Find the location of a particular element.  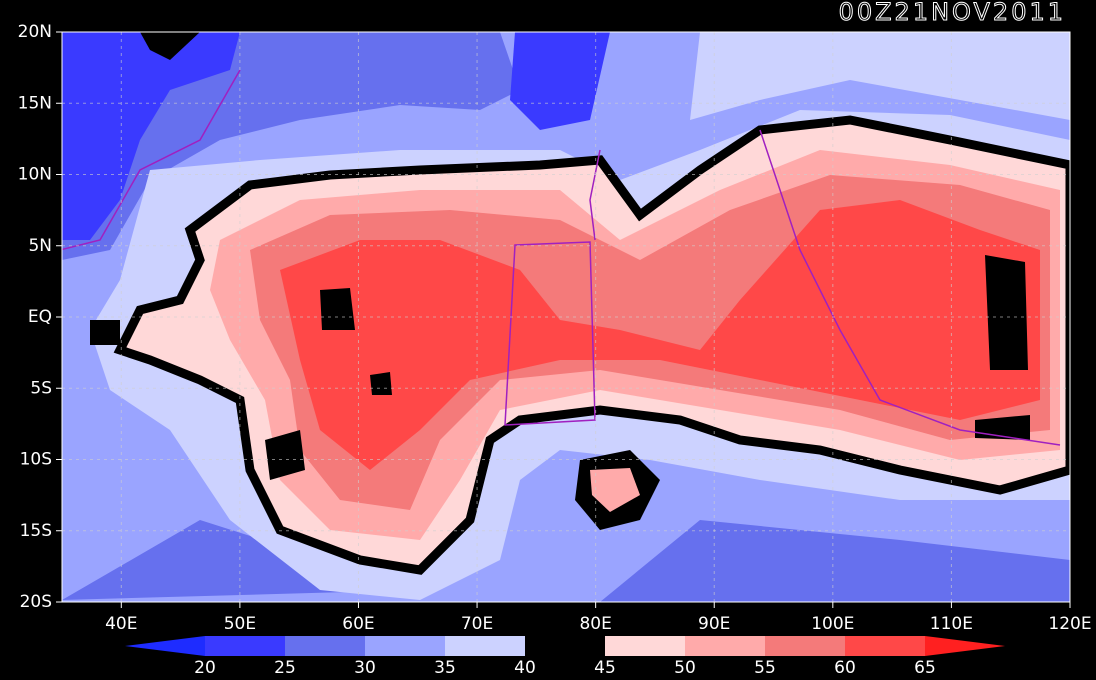

lon-label: 70E is located at coordinates (477, 624).